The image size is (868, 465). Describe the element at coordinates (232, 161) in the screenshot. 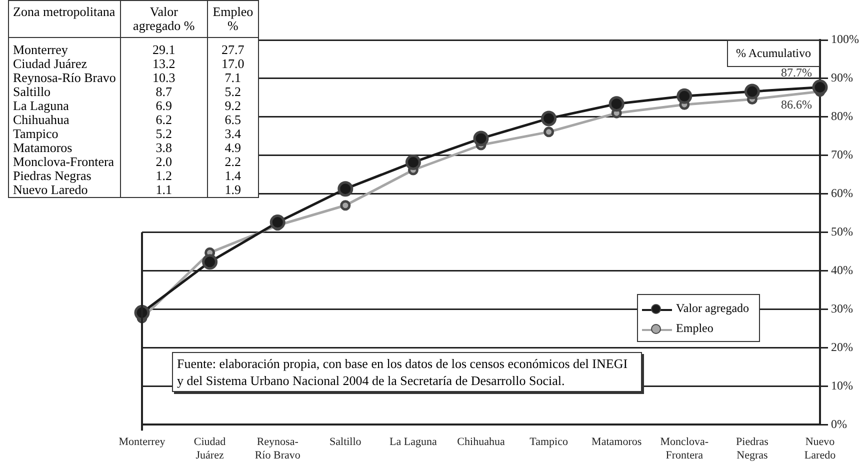

I see `data-label: 2.2` at that location.